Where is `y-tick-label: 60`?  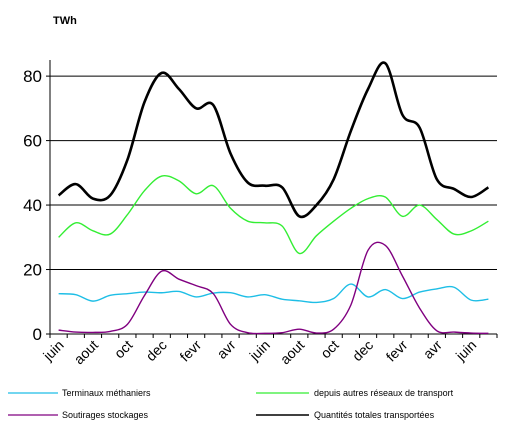
y-tick-label: 60 is located at coordinates (32, 141).